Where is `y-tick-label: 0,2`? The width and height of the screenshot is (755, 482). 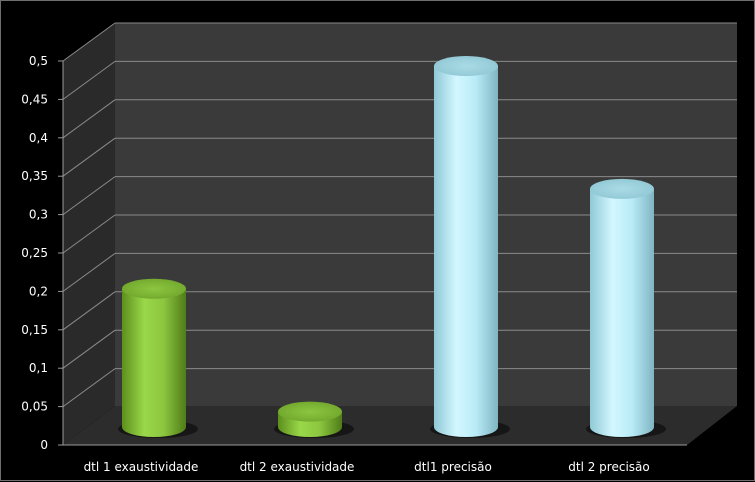 y-tick-label: 0,2 is located at coordinates (38, 291).